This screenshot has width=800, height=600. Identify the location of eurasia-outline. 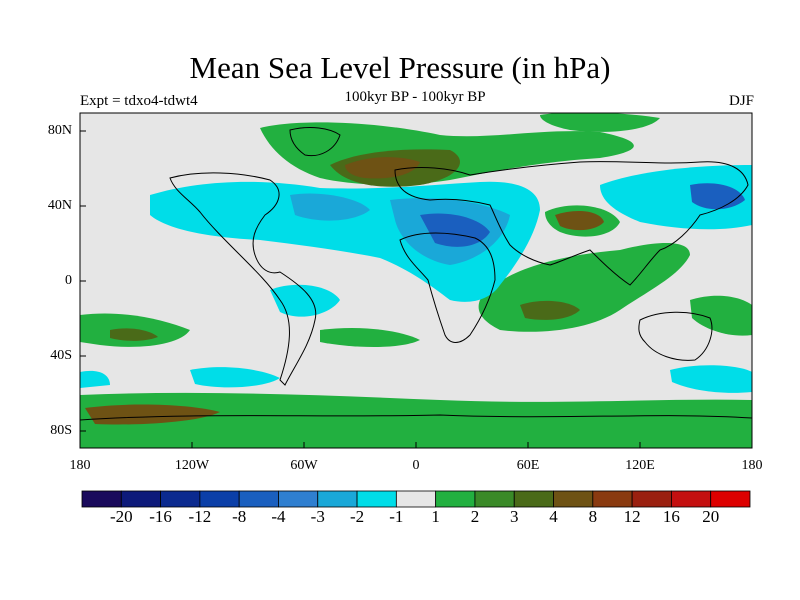
(571, 223).